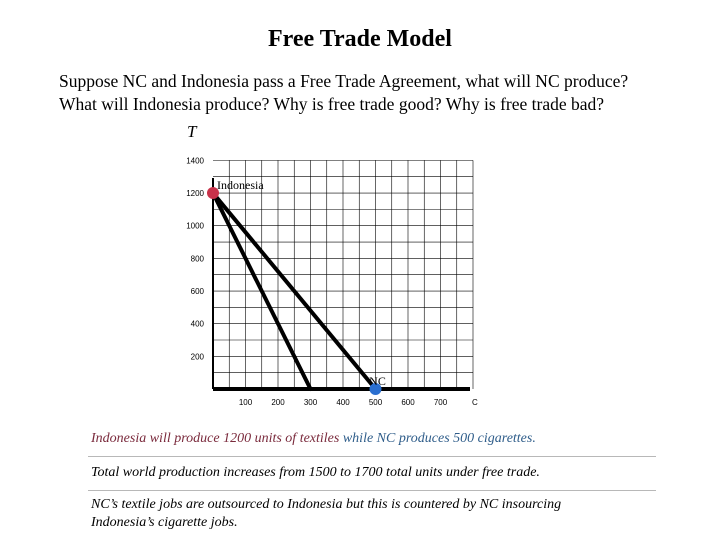 The width and height of the screenshot is (720, 540). What do you see at coordinates (246, 402) in the screenshot?
I see `x-tick-label: 100` at bounding box center [246, 402].